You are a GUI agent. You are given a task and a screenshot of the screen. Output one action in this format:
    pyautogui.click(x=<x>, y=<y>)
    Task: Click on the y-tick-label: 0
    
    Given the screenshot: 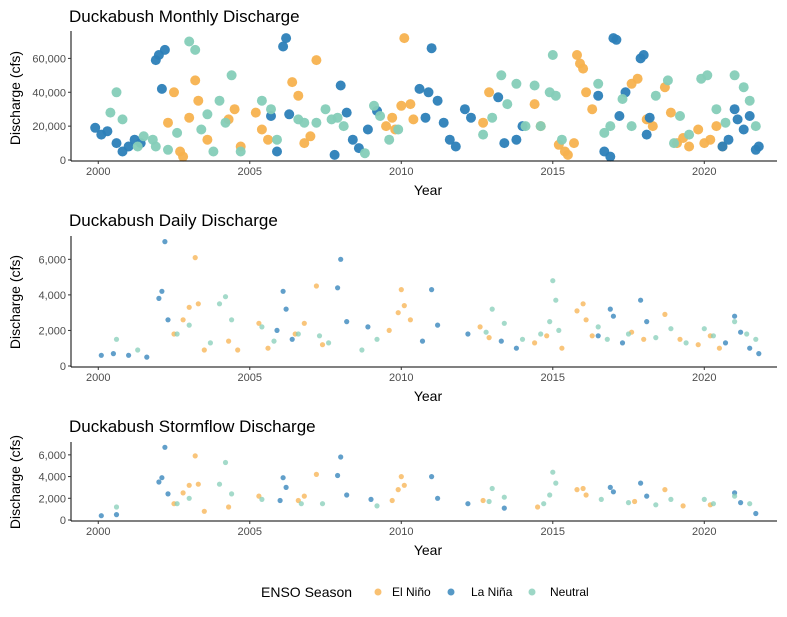 What is the action you would take?
    pyautogui.click(x=63, y=161)
    